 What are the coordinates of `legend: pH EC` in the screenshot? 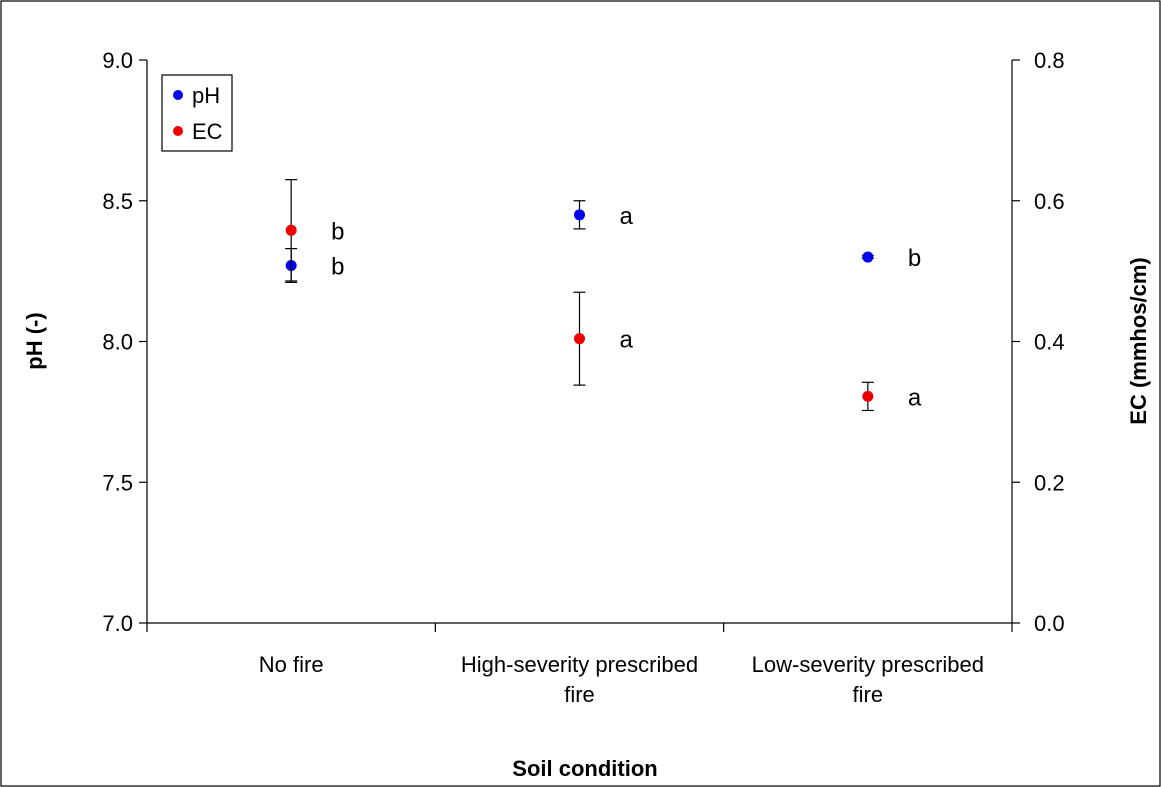 It's located at (197, 113).